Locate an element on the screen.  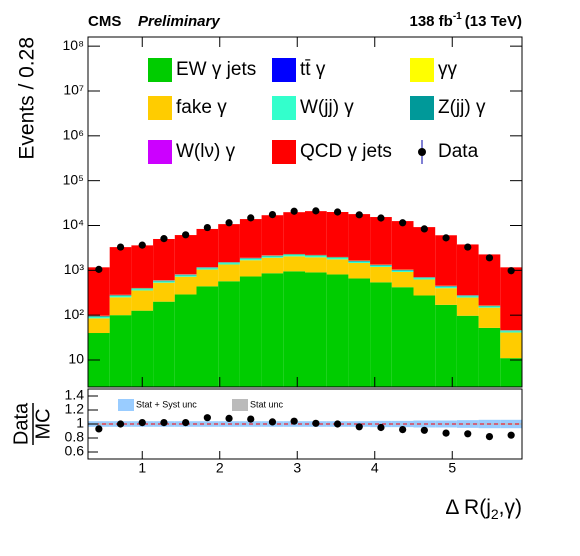
y-tick-label: 10³ is located at coordinates (74, 269).